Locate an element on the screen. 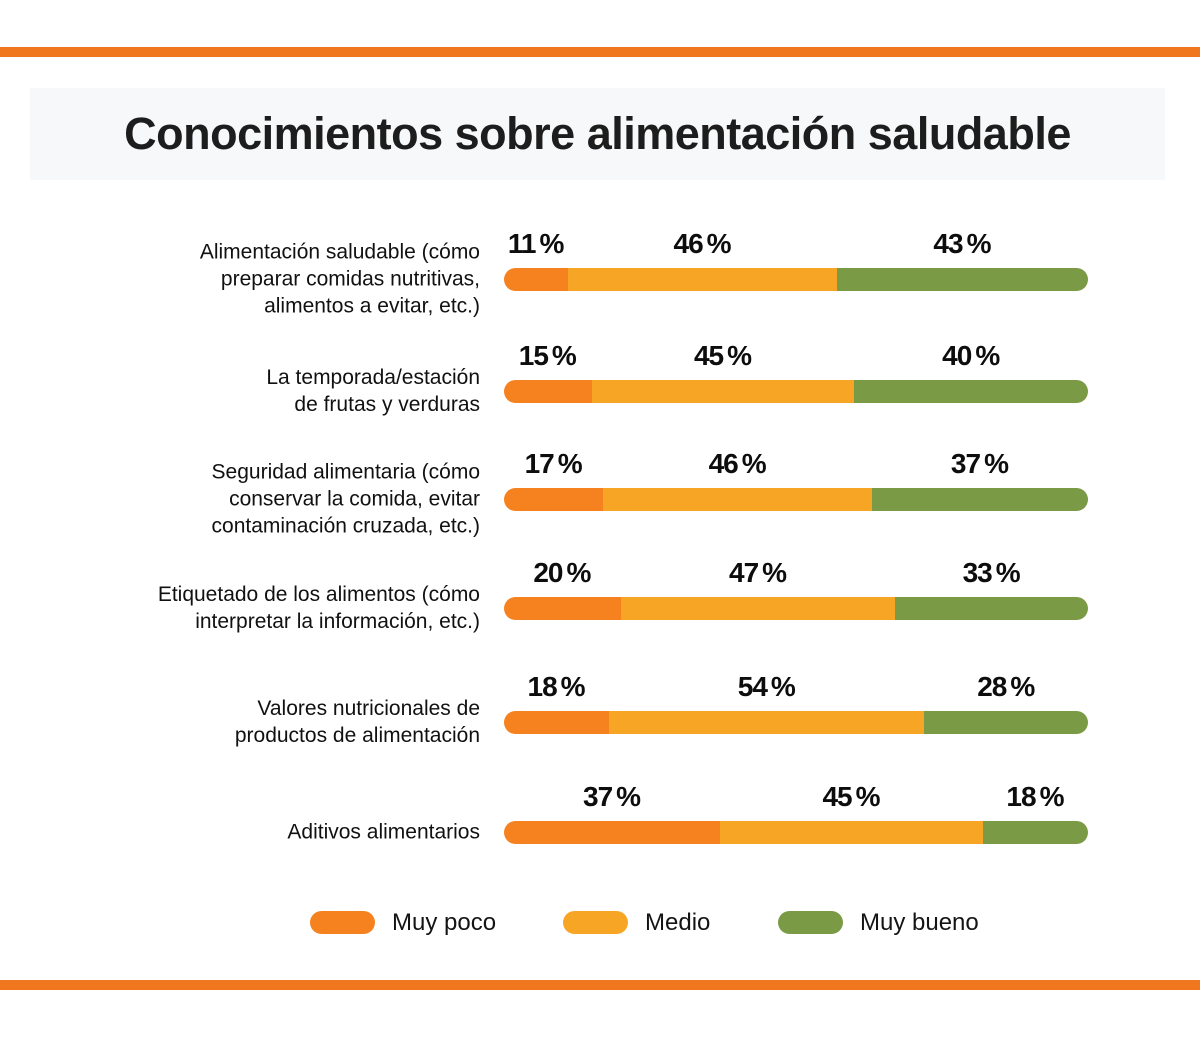  segment-value-label: 40% is located at coordinates (971, 355).